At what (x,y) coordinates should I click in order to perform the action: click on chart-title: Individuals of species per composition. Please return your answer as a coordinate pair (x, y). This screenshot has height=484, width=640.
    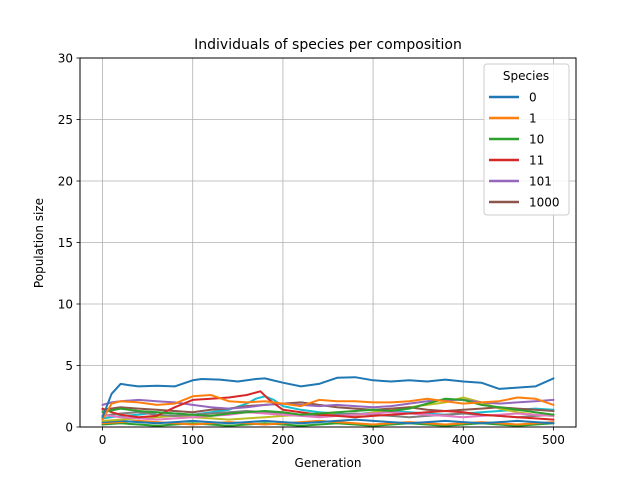
    Looking at the image, I should click on (328, 45).